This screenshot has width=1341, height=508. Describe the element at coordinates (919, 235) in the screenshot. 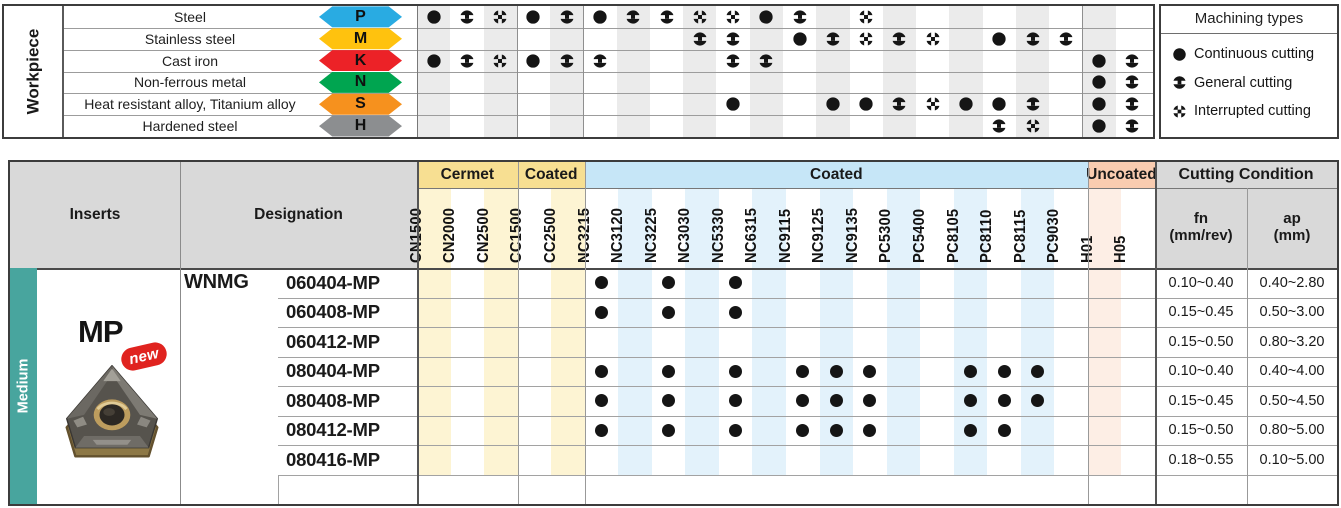

I see `grade-name-label: PC5400` at that location.